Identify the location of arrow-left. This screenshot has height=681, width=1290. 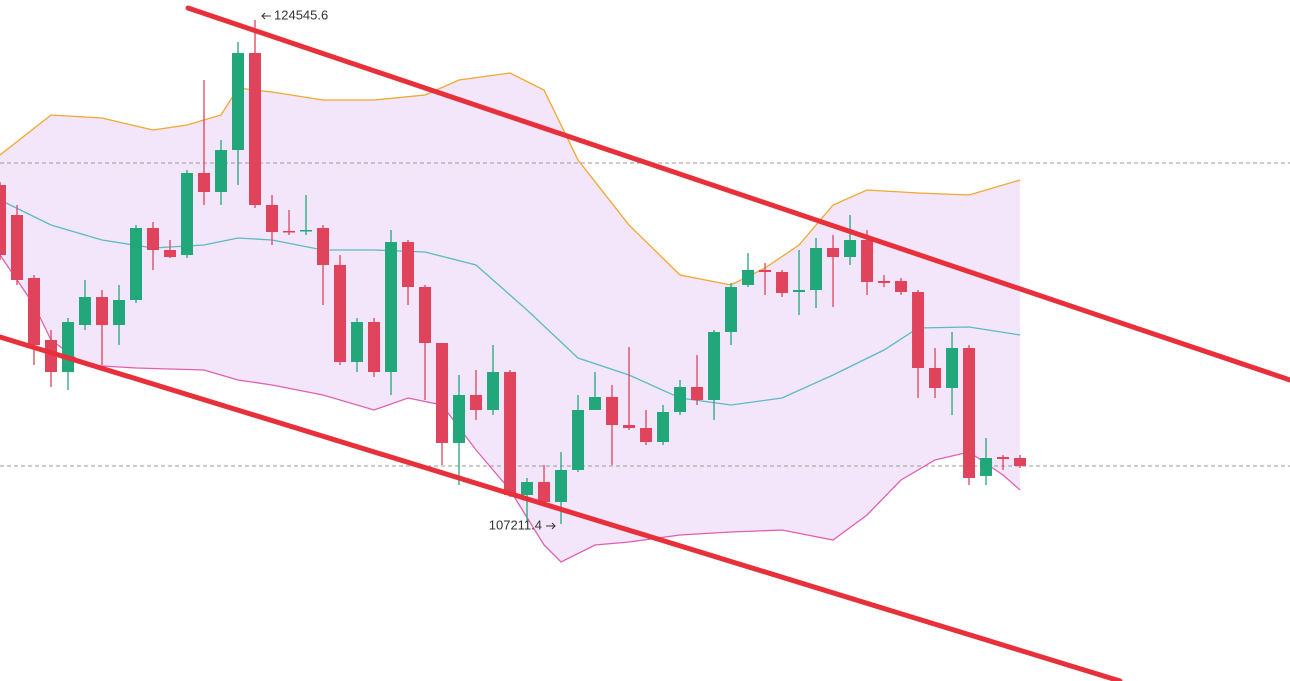
(266, 16).